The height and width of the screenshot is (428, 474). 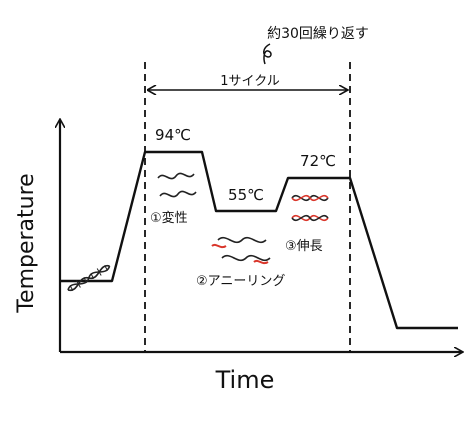 What do you see at coordinates (318, 34) in the screenshot?
I see `repeat-annotation: 約30回繰り返す` at bounding box center [318, 34].